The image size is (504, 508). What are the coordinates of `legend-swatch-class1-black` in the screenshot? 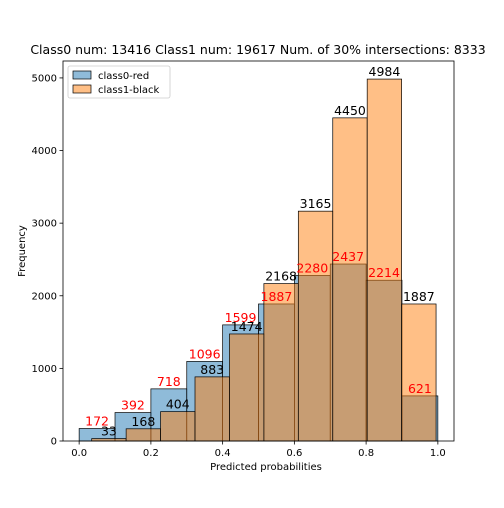 It's located at (82, 89).